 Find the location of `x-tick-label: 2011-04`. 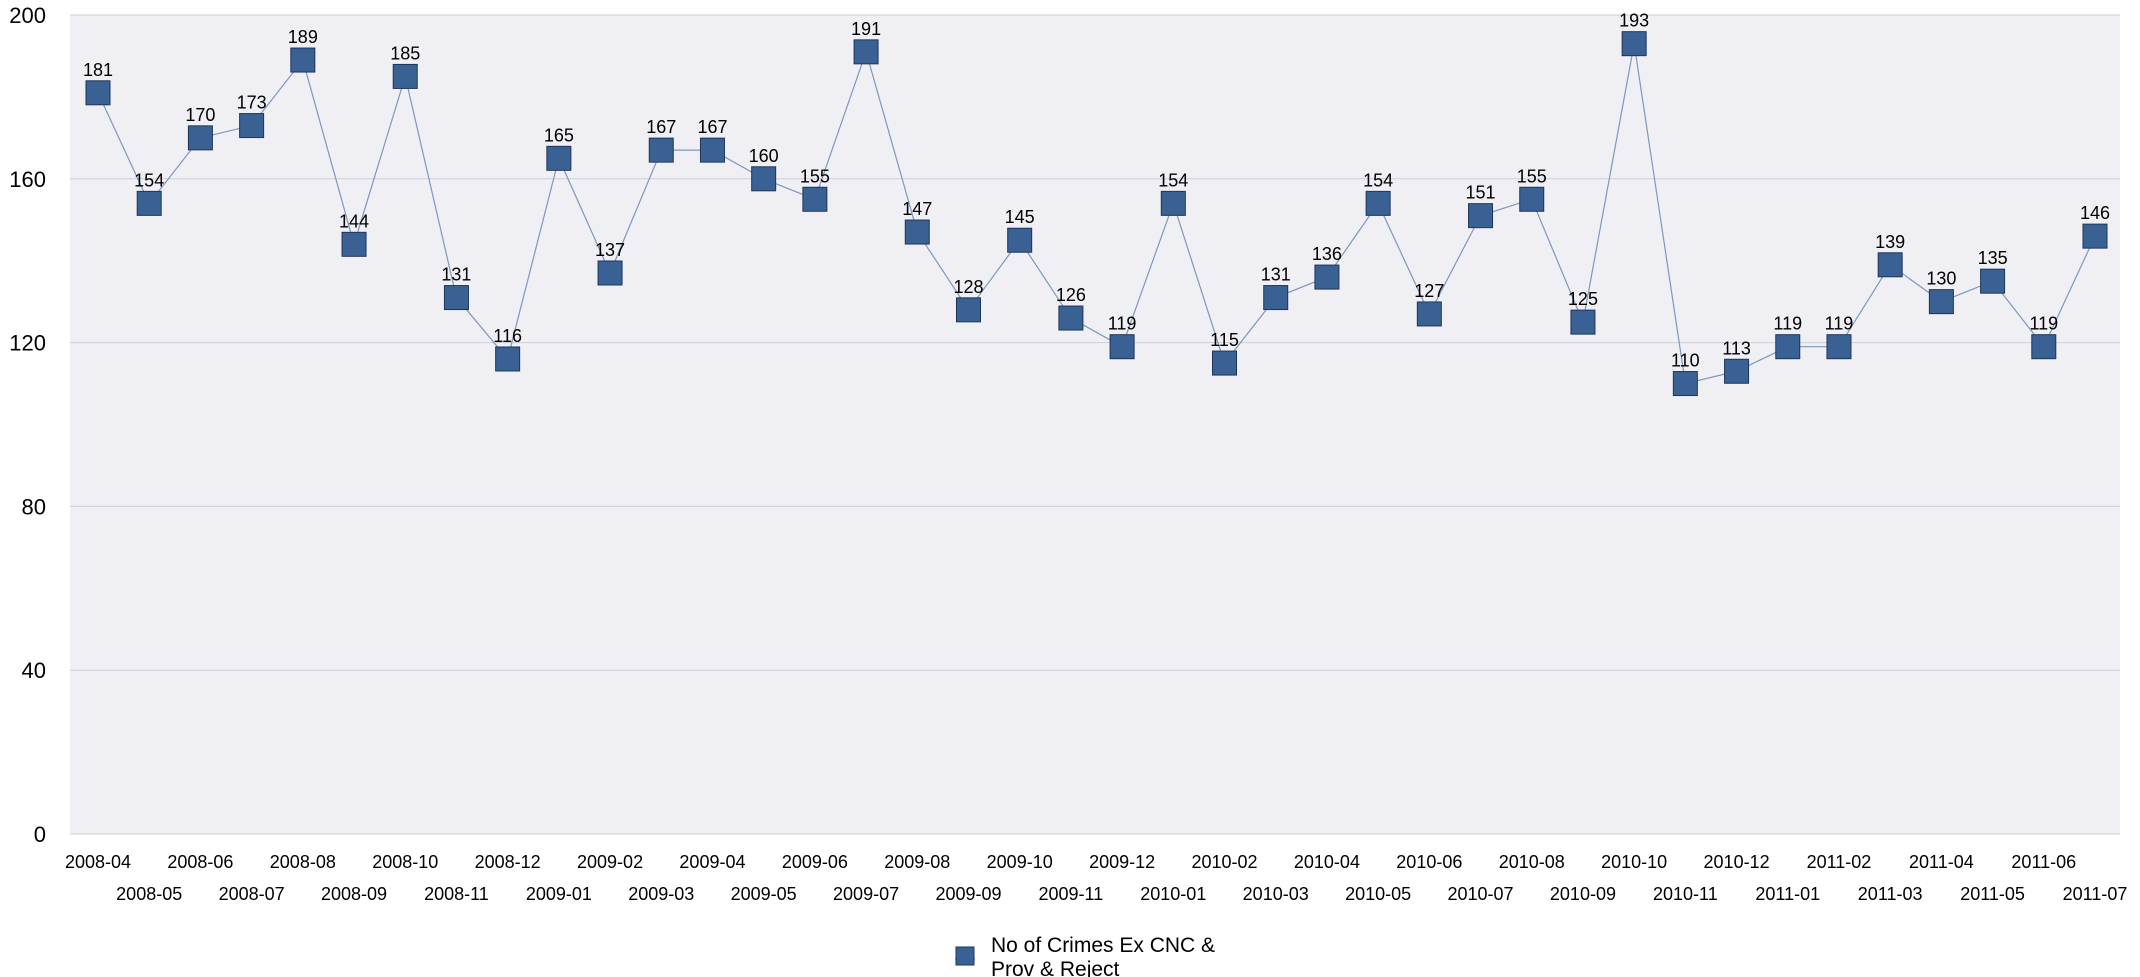

x-tick-label: 2011-04 is located at coordinates (1941, 862).